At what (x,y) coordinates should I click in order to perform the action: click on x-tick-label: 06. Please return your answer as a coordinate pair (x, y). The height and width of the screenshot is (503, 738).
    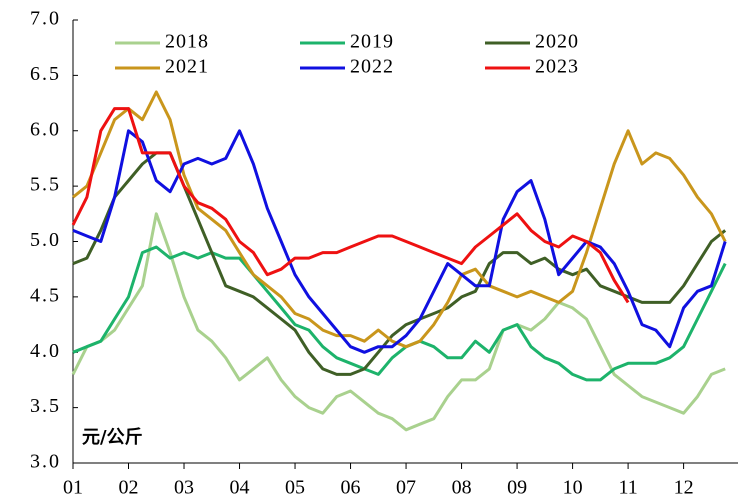
    Looking at the image, I should click on (351, 488).